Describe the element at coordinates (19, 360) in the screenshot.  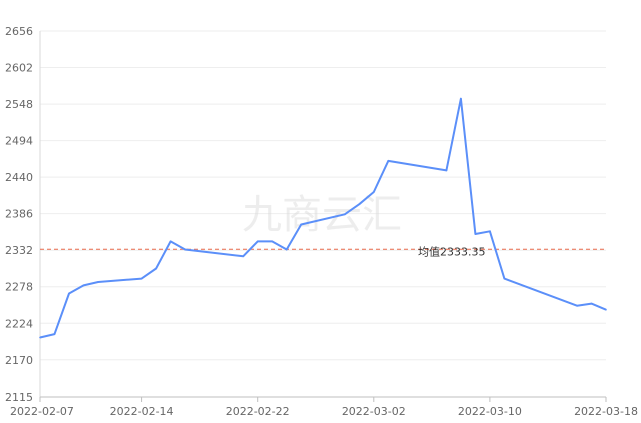
I see `y-tick-label: 2170` at that location.